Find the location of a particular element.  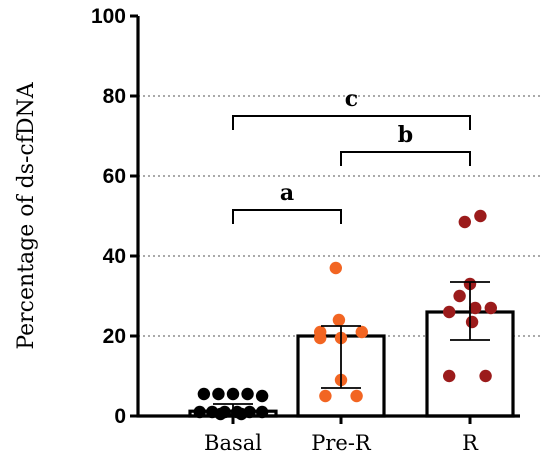

y-tick-label: 100 is located at coordinates (108, 16).